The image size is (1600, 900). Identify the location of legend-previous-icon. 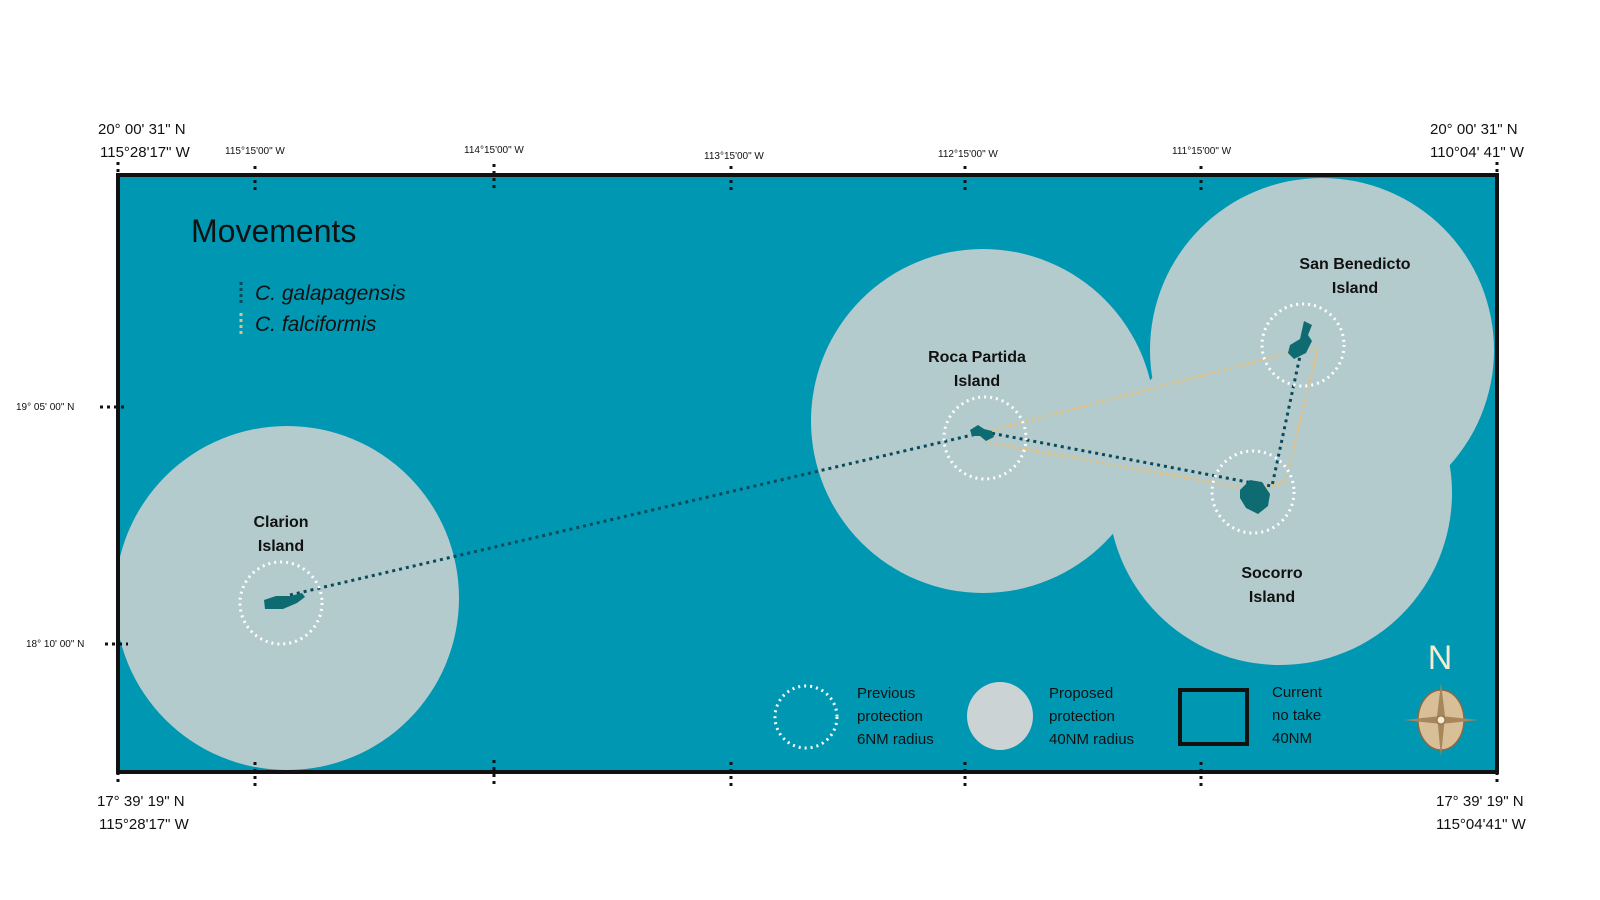
(806, 717).